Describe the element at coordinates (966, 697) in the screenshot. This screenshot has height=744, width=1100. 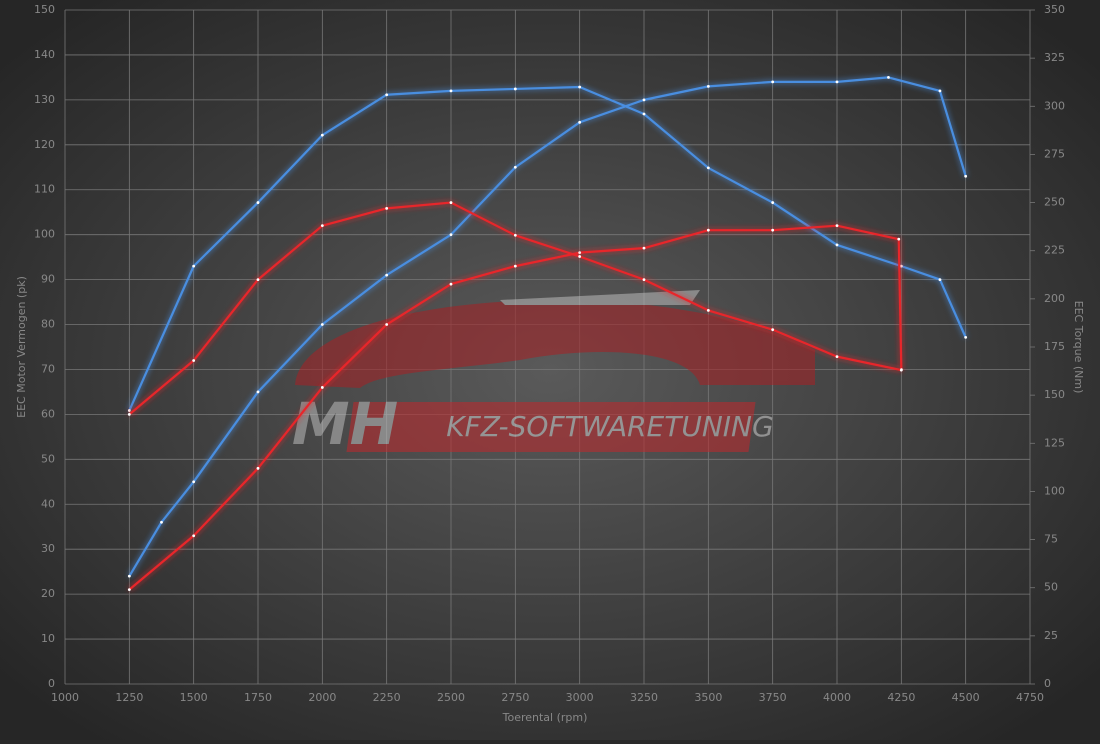
I see `x-tick-label: 4500` at that location.